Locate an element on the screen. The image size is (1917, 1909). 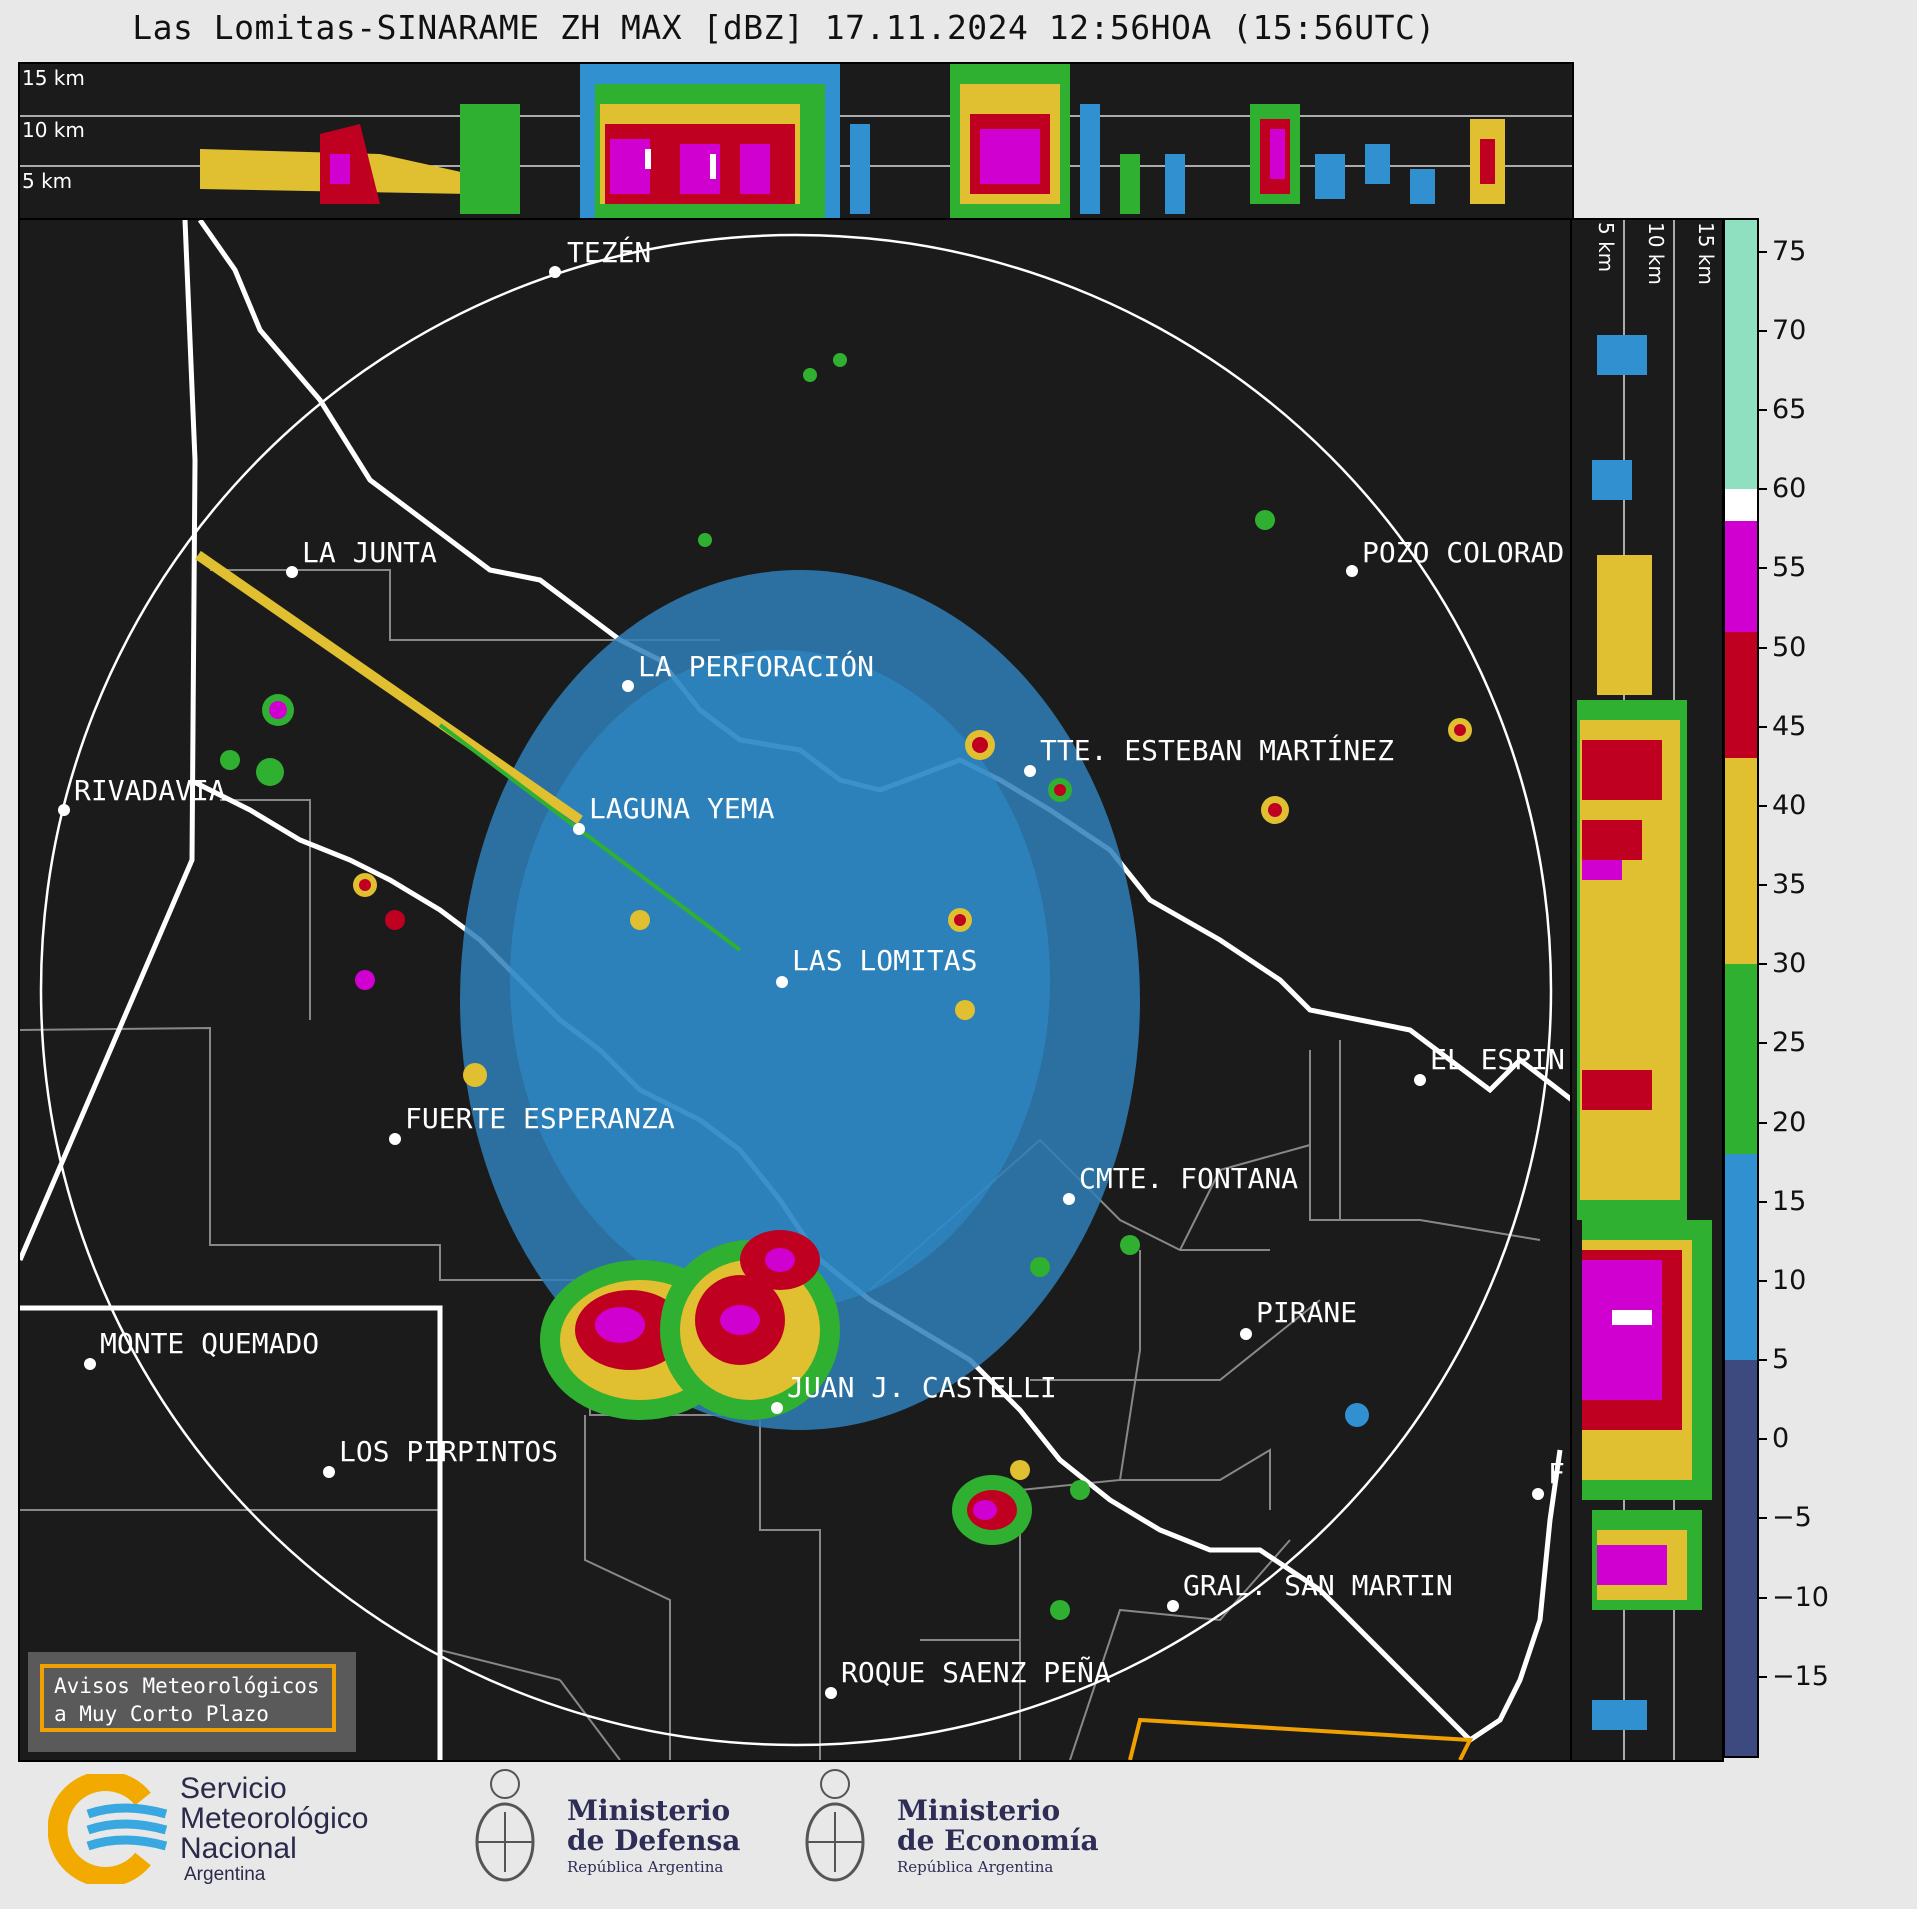
defensa-line-2: de Defensa is located at coordinates (654, 1840).